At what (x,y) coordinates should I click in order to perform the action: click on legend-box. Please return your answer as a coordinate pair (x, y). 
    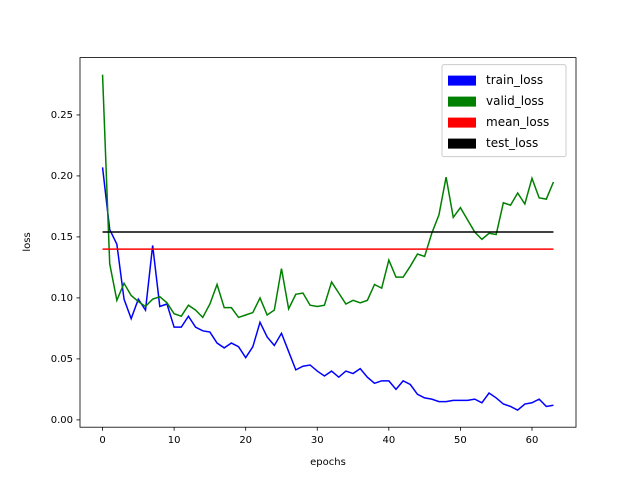
    Looking at the image, I should click on (504, 111).